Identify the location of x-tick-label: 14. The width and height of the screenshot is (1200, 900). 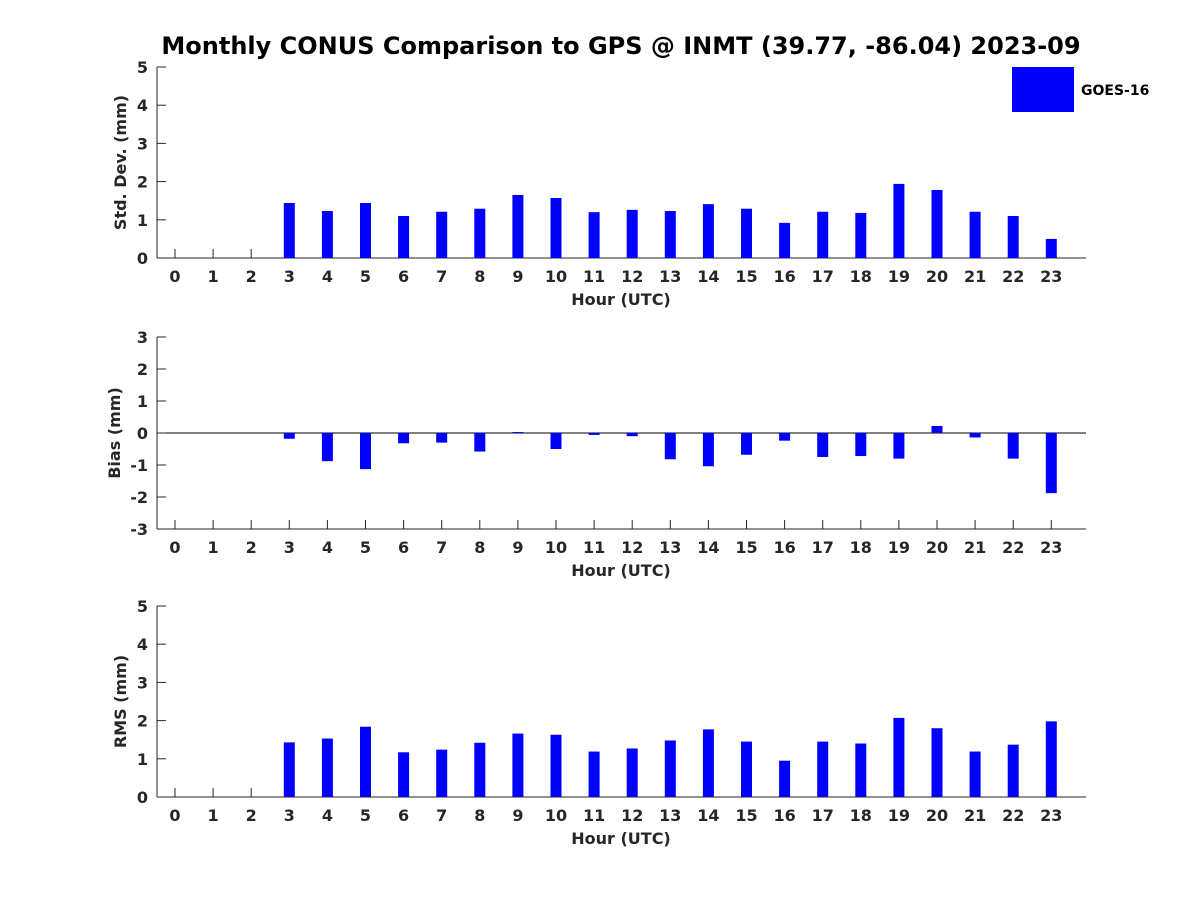
(708, 815).